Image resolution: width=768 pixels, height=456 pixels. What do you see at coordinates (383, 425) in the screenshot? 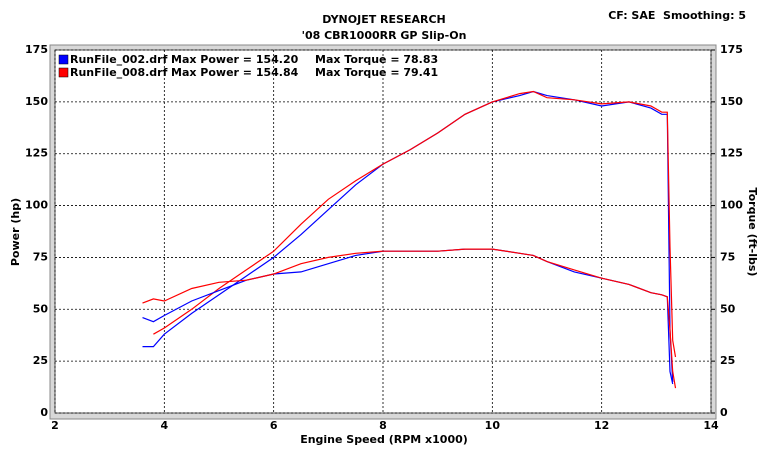
I see `x-tick-label: 8` at bounding box center [383, 425].